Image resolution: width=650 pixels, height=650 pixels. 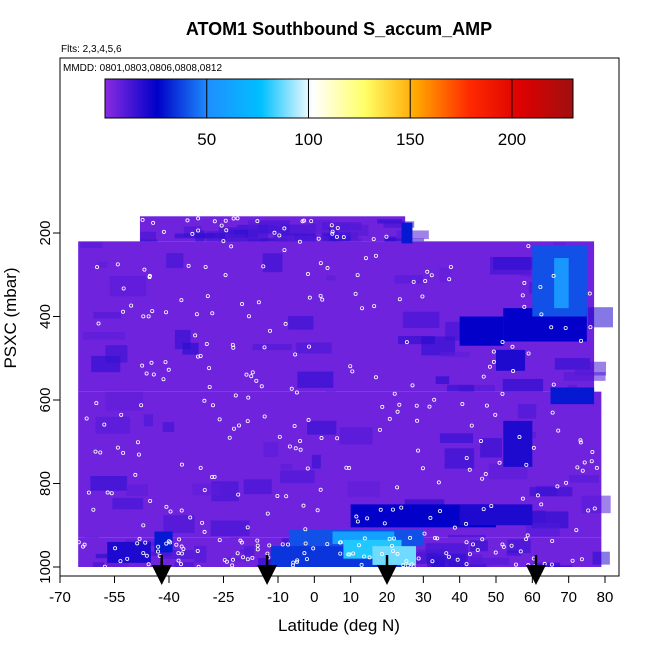 What do you see at coordinates (423, 597) in the screenshot?
I see `x-tick-label: 30` at bounding box center [423, 597].